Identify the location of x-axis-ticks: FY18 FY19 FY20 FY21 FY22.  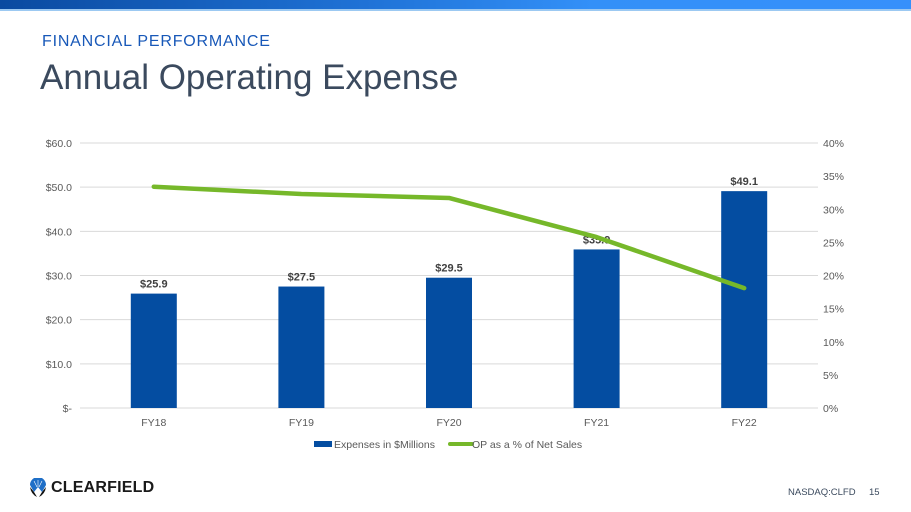
(449, 423).